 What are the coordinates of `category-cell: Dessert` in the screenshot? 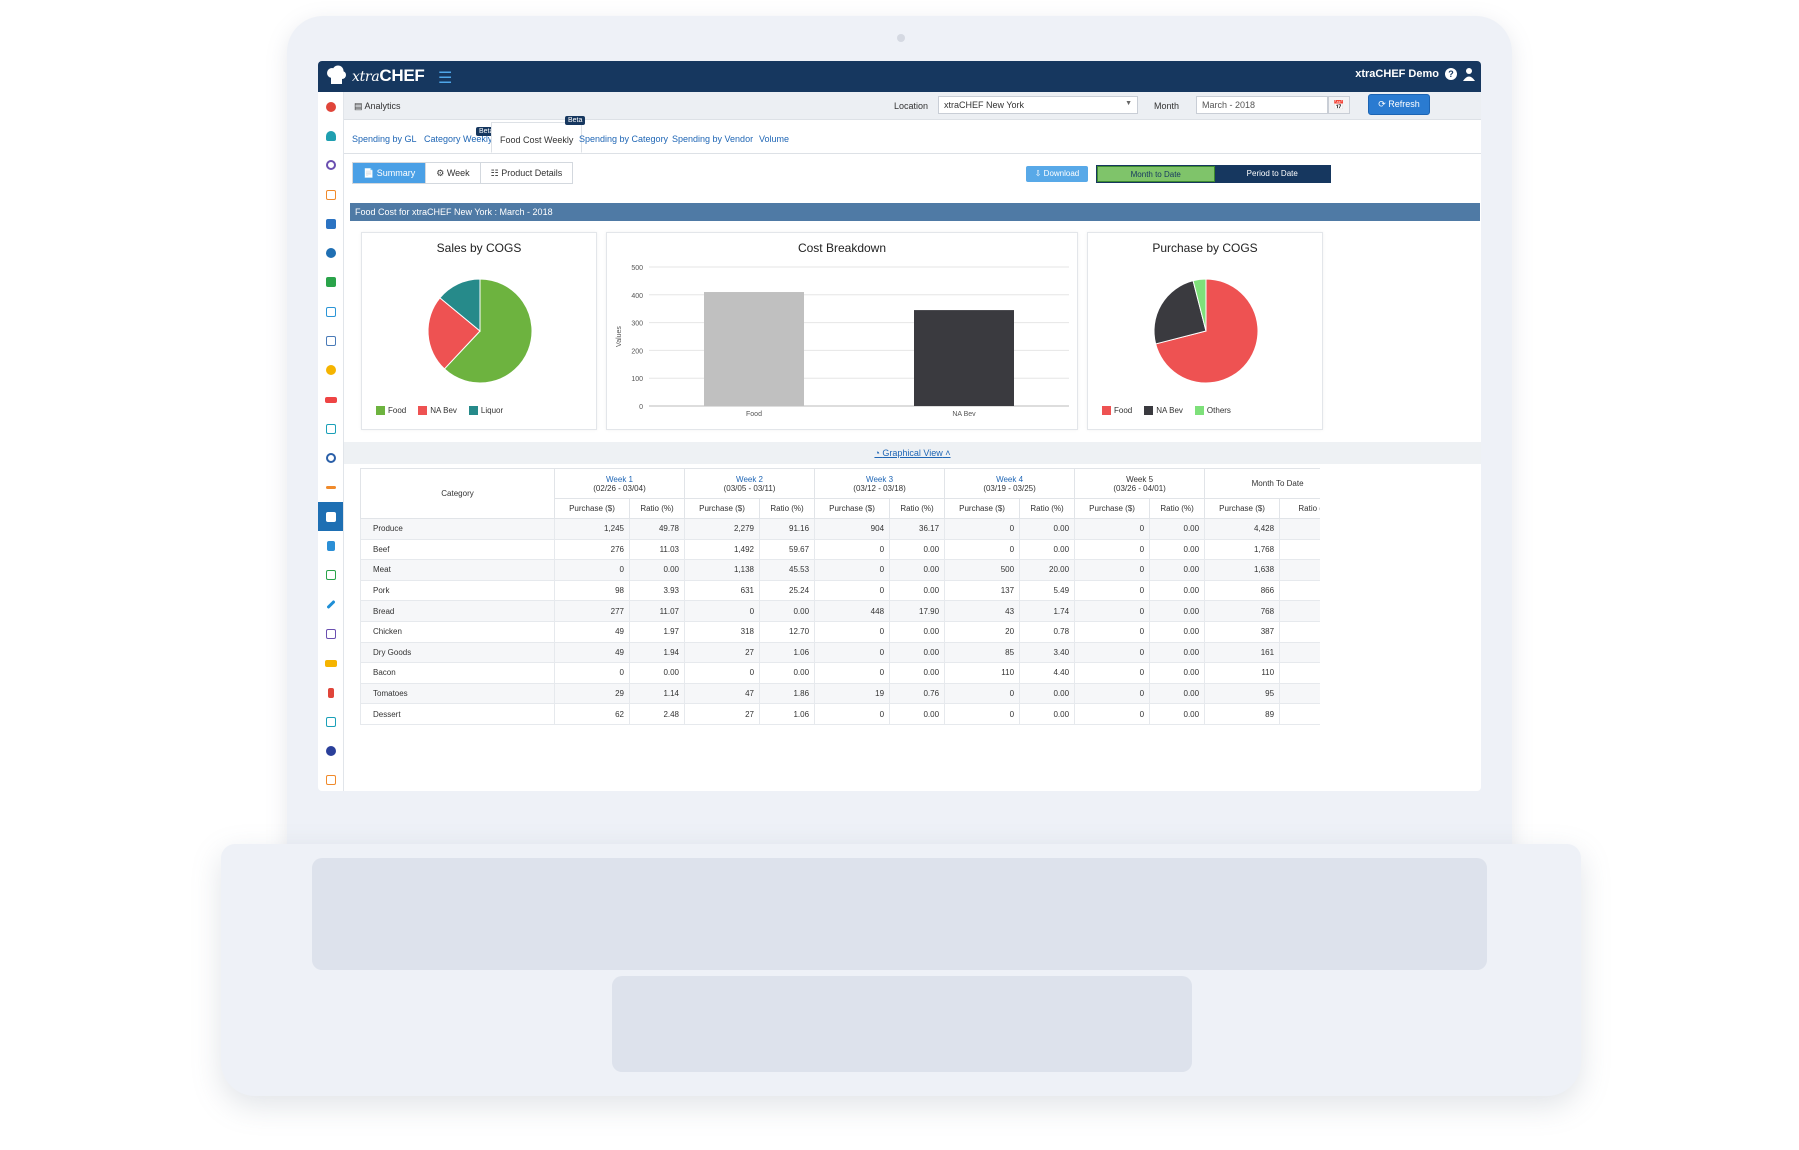 It's located at (457, 714).